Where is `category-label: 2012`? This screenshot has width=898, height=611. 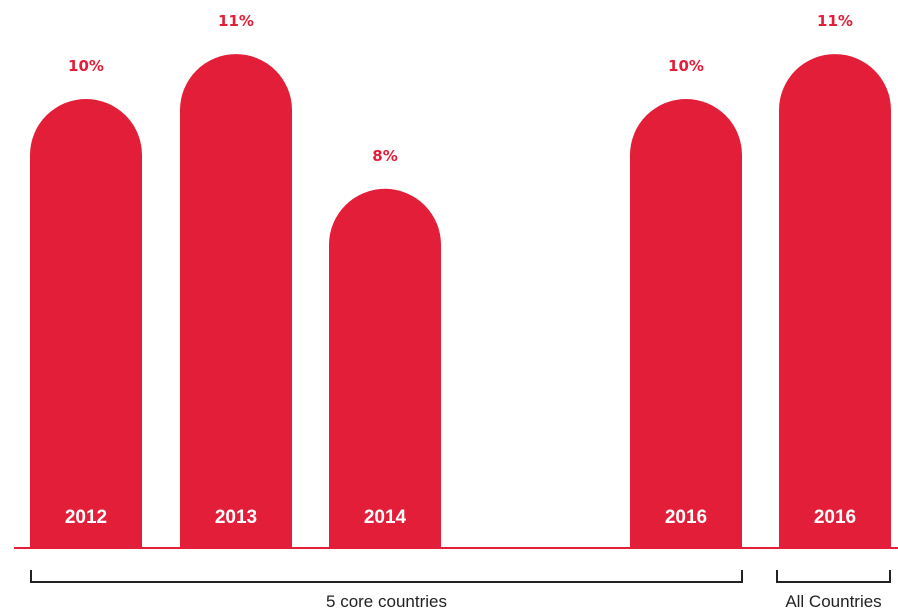
category-label: 2012 is located at coordinates (86, 517).